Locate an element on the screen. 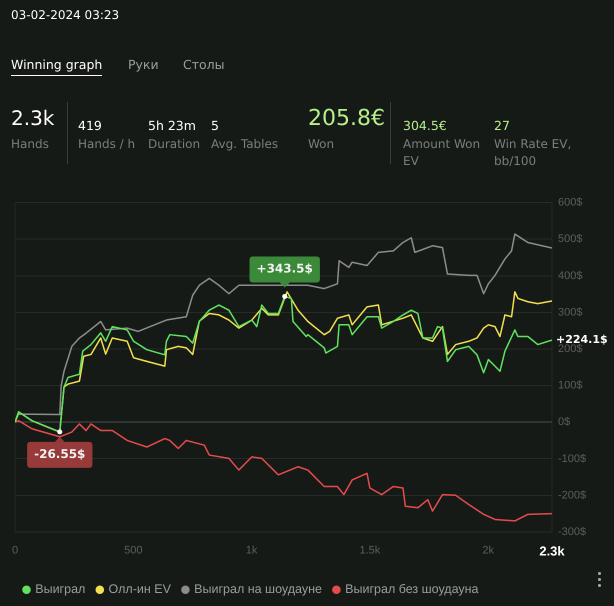  text: 5 is located at coordinates (215, 125).